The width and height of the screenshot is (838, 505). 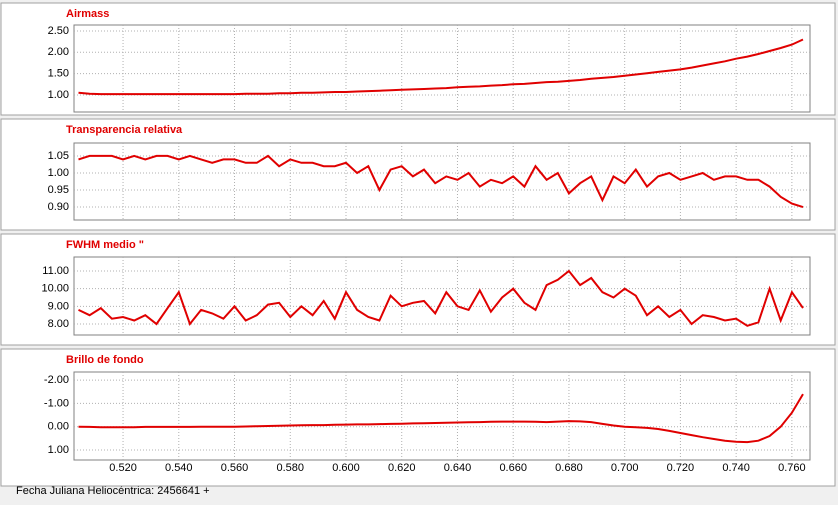 I want to click on panel-title: Airmass, so click(x=87, y=14).